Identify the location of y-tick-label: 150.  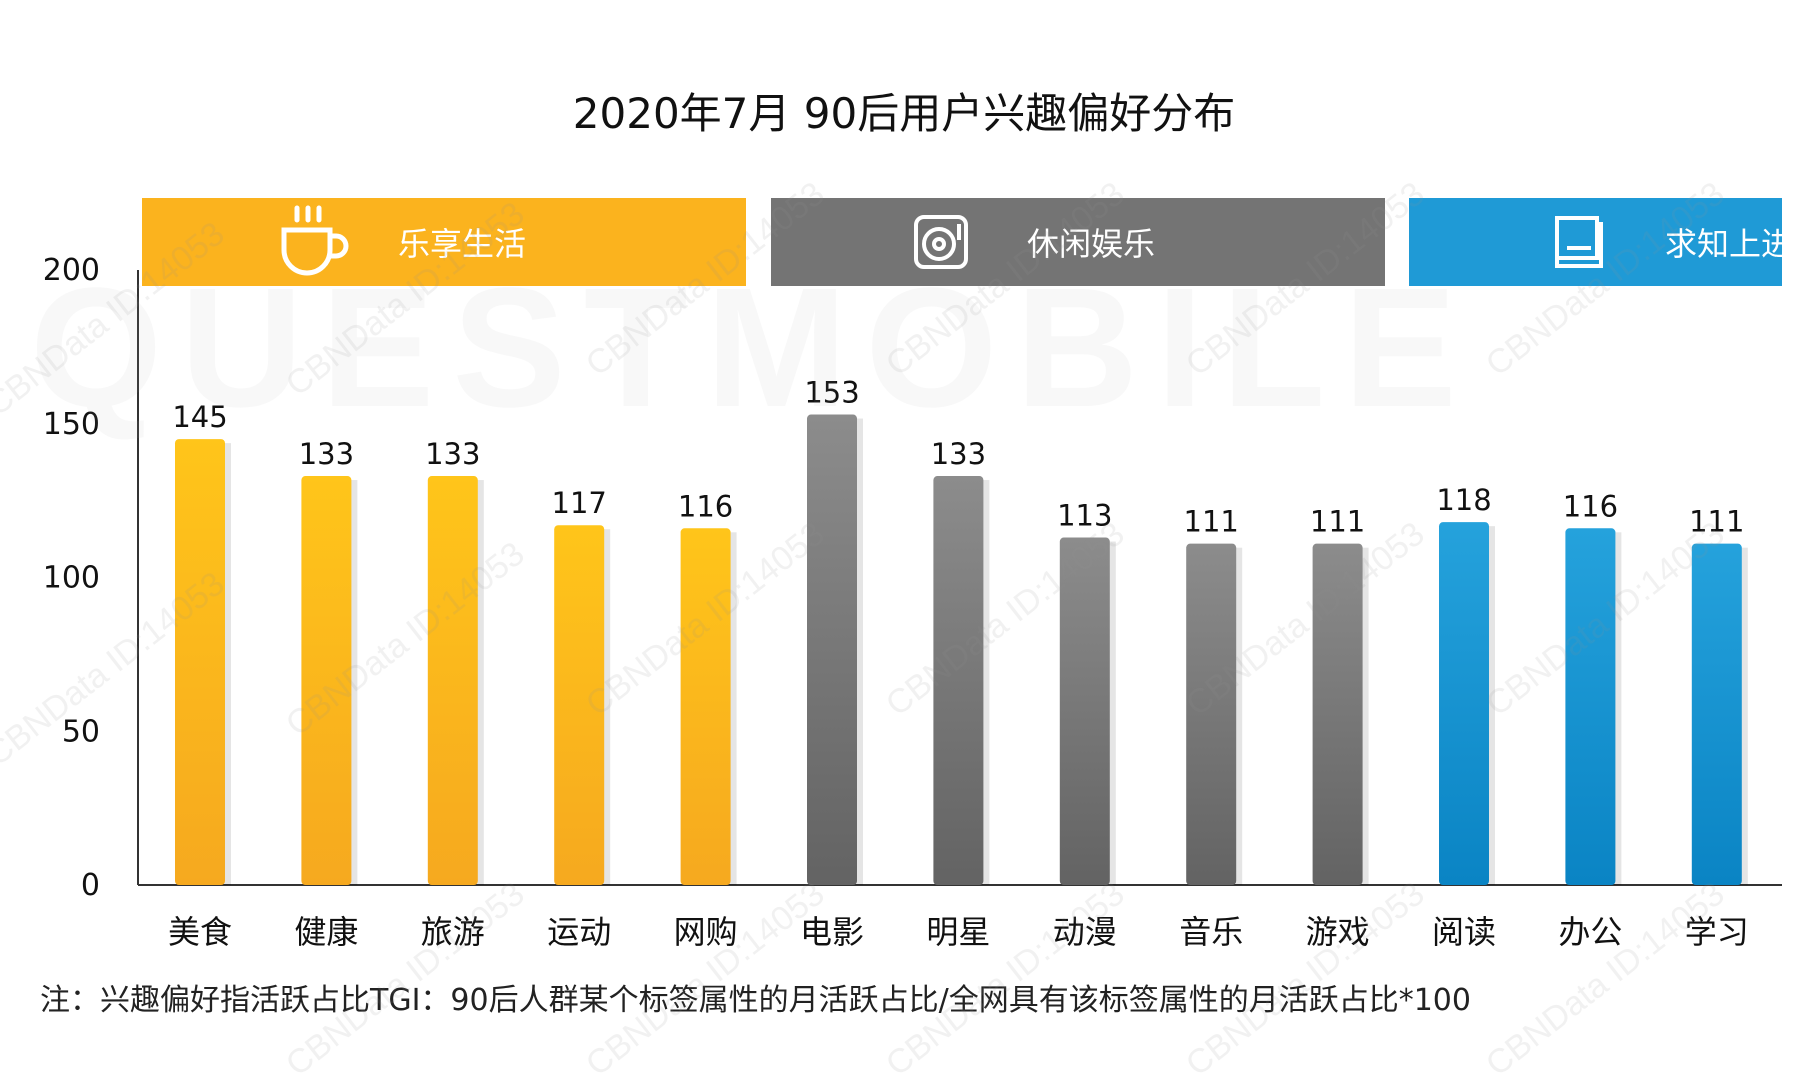
(71, 424).